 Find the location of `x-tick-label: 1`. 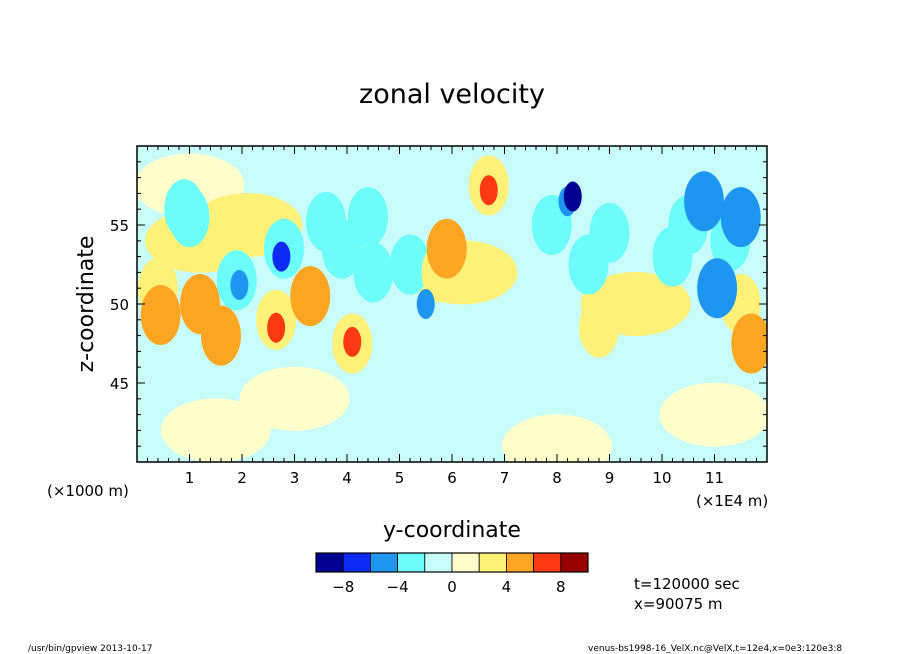

x-tick-label: 1 is located at coordinates (190, 478).